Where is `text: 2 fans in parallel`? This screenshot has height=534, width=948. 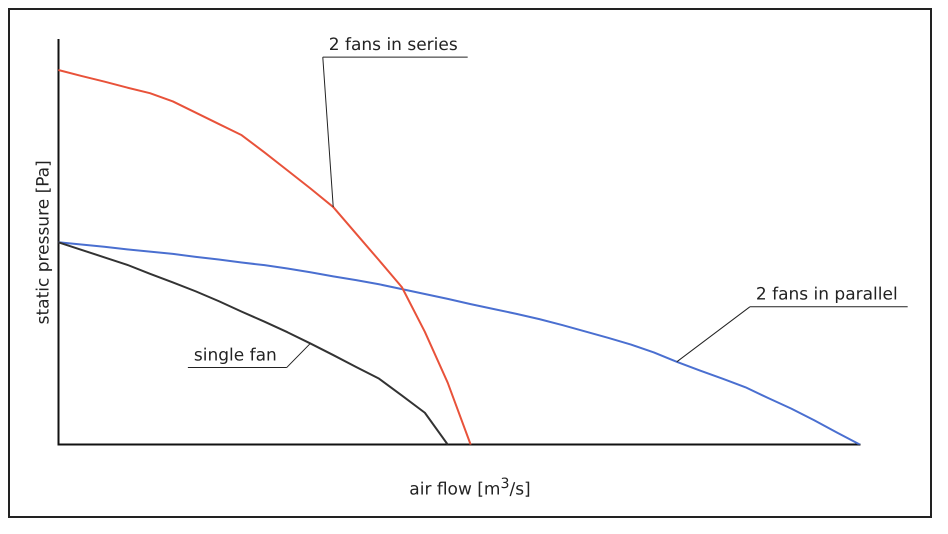 text: 2 fans in parallel is located at coordinates (827, 294).